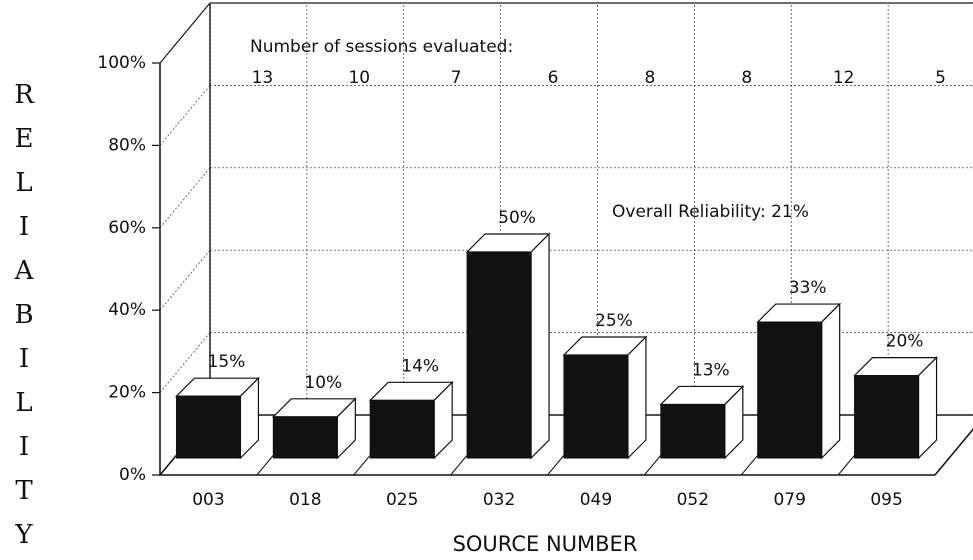 The image size is (973, 560). Describe the element at coordinates (121, 63) in the screenshot. I see `y-tick-label: 100%` at that location.